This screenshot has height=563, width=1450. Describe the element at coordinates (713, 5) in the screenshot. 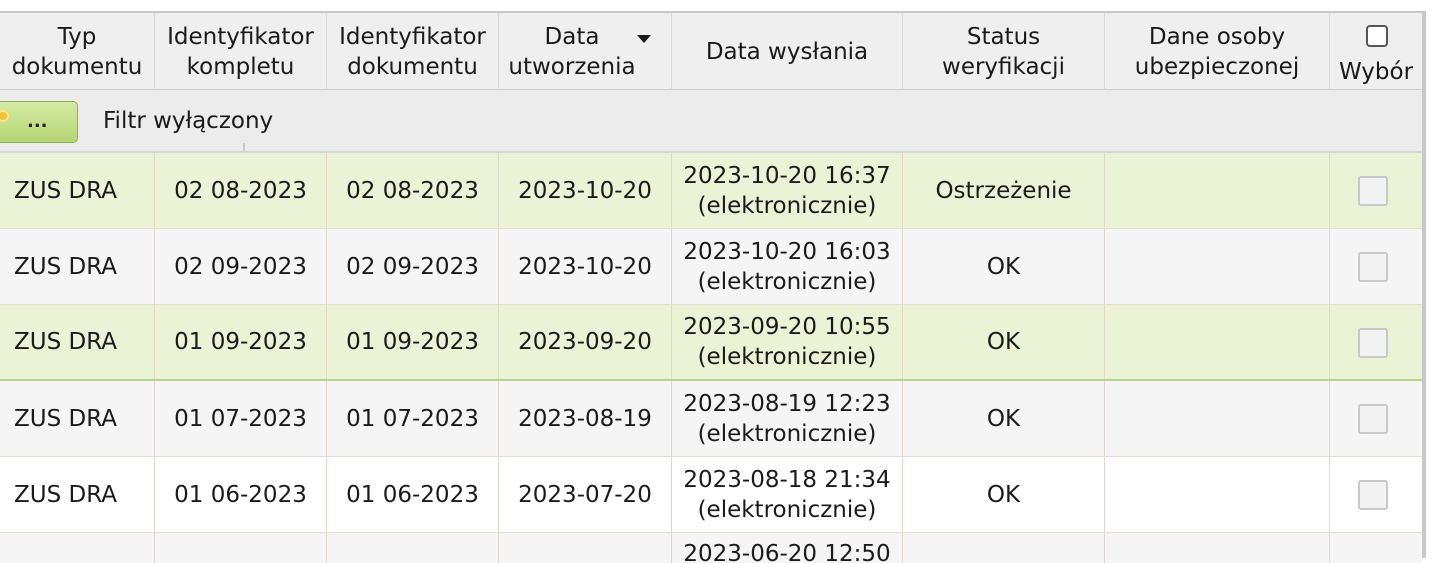

I see `top-spacer` at that location.